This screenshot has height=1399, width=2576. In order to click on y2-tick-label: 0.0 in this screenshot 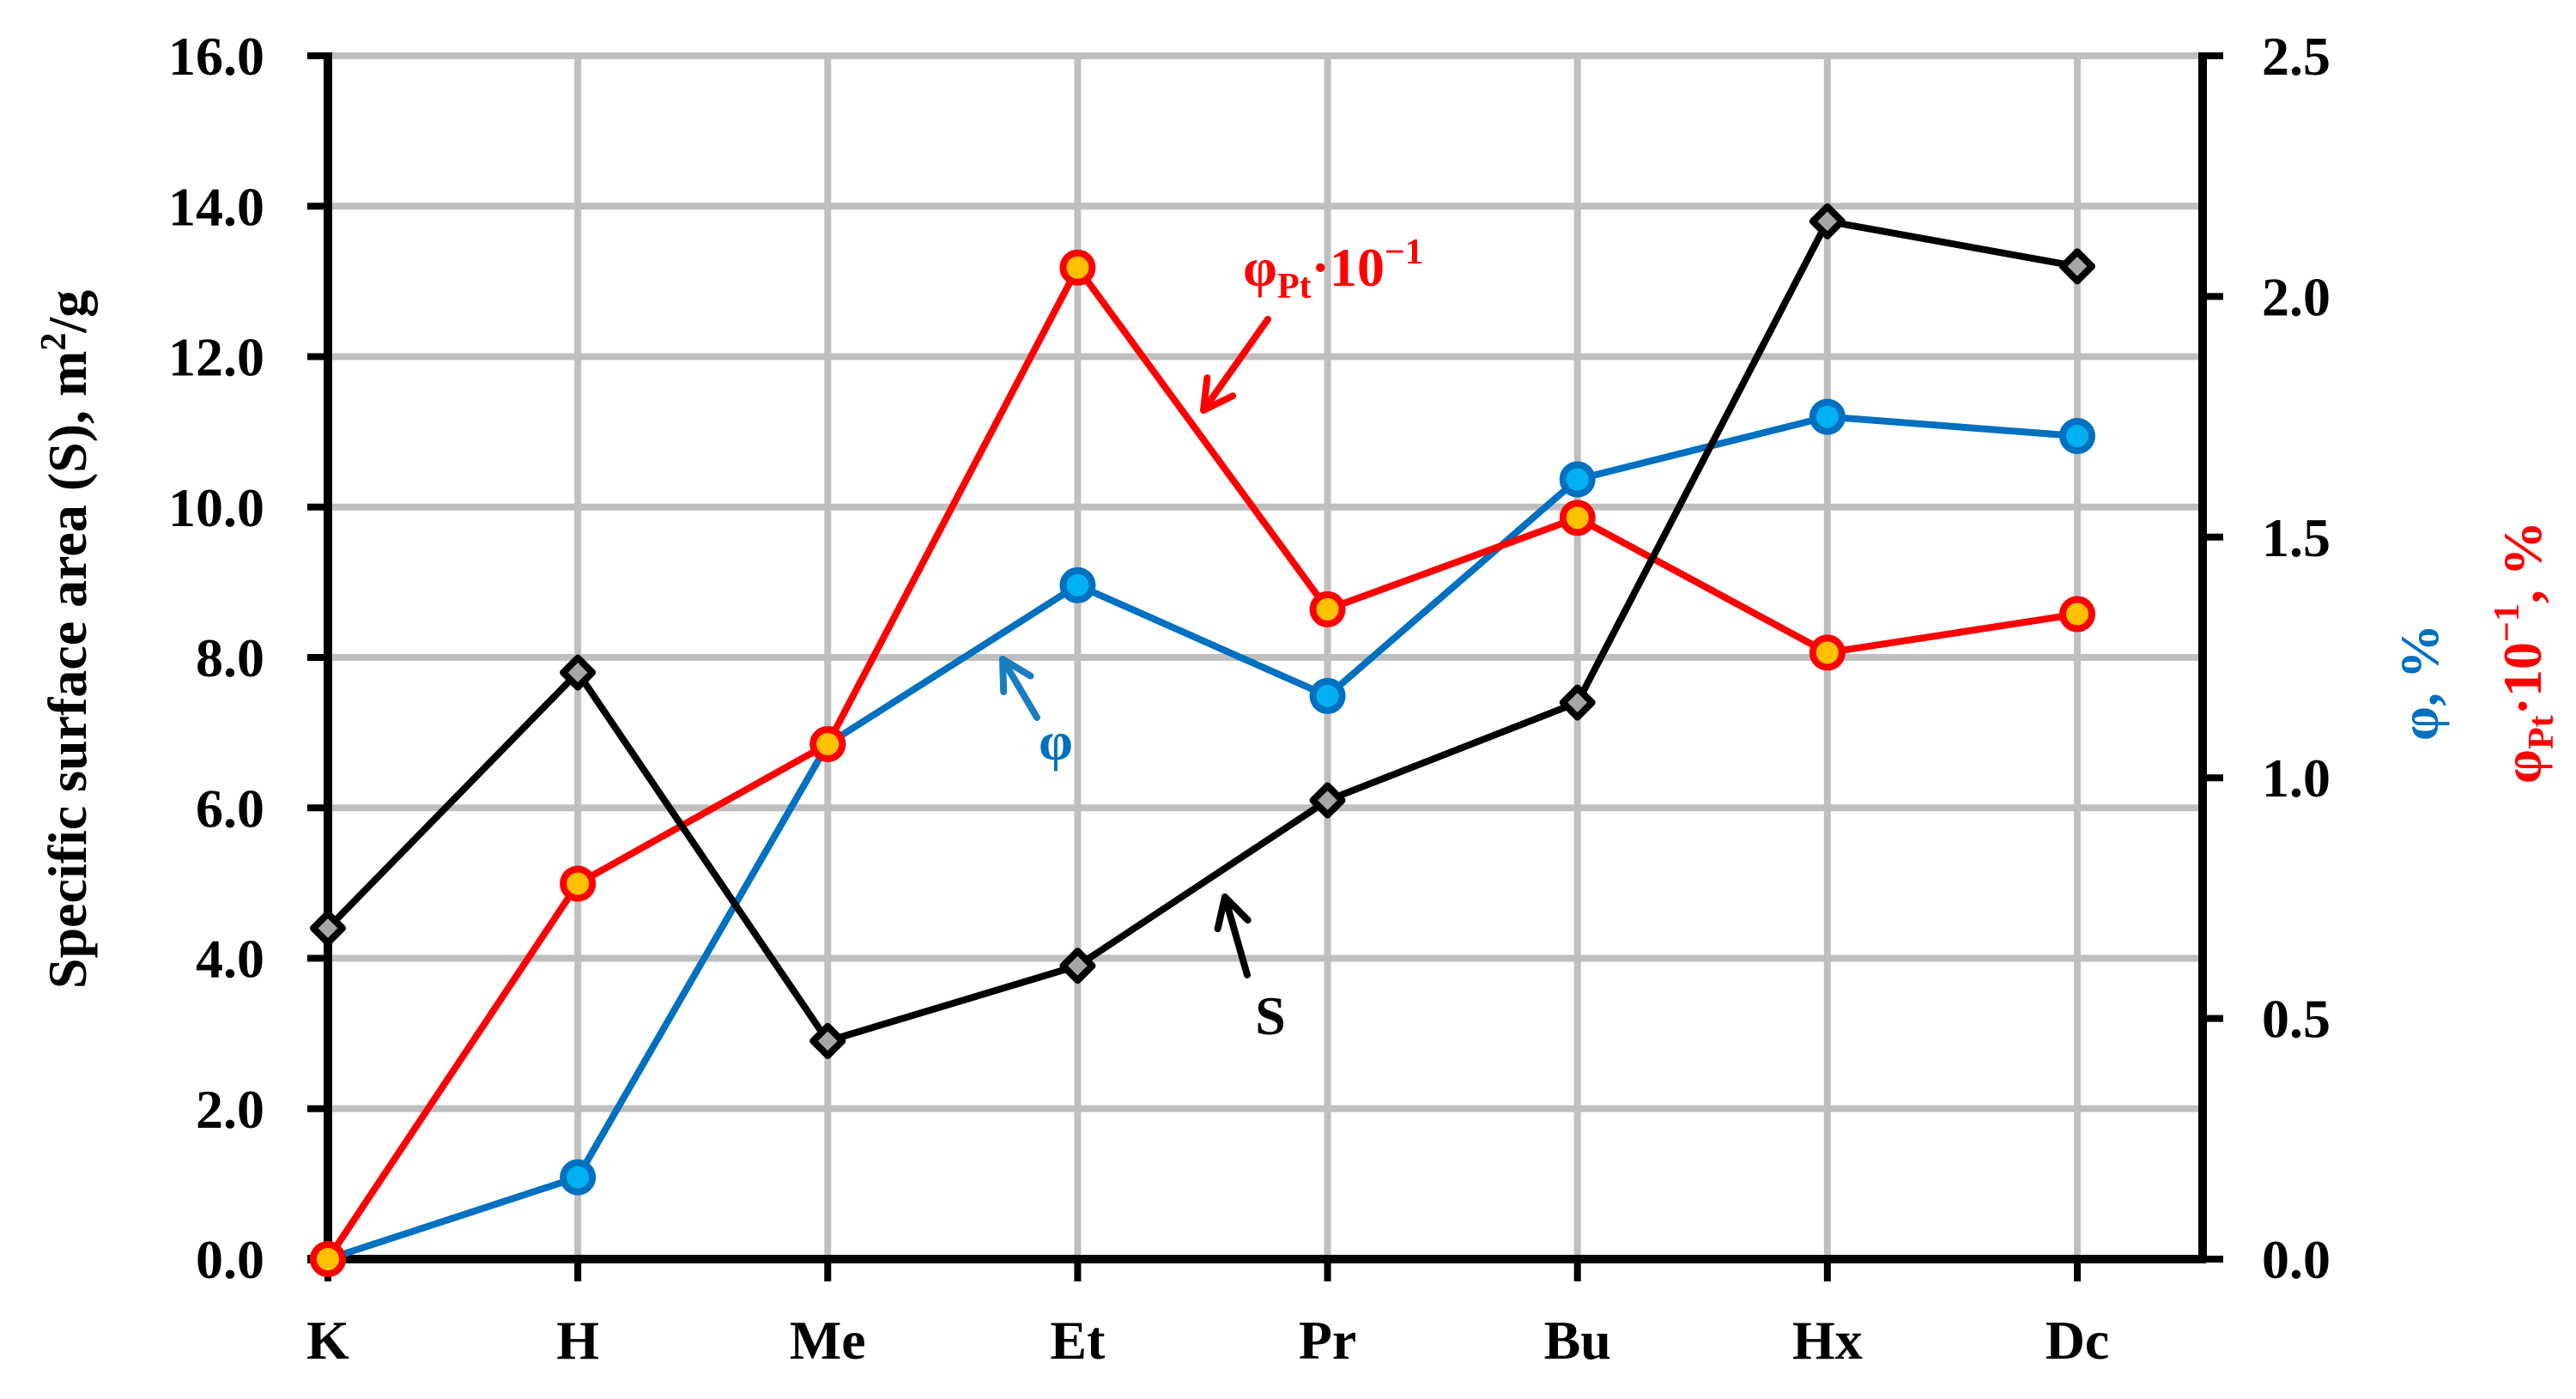, I will do `click(2296, 1259)`.